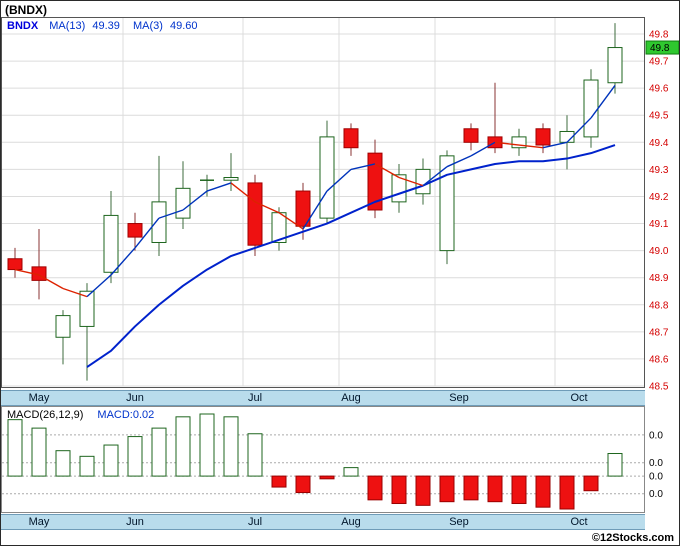 The height and width of the screenshot is (546, 680). Describe the element at coordinates (23, 26) in the screenshot. I see `legend-symbol: BNDX` at that location.